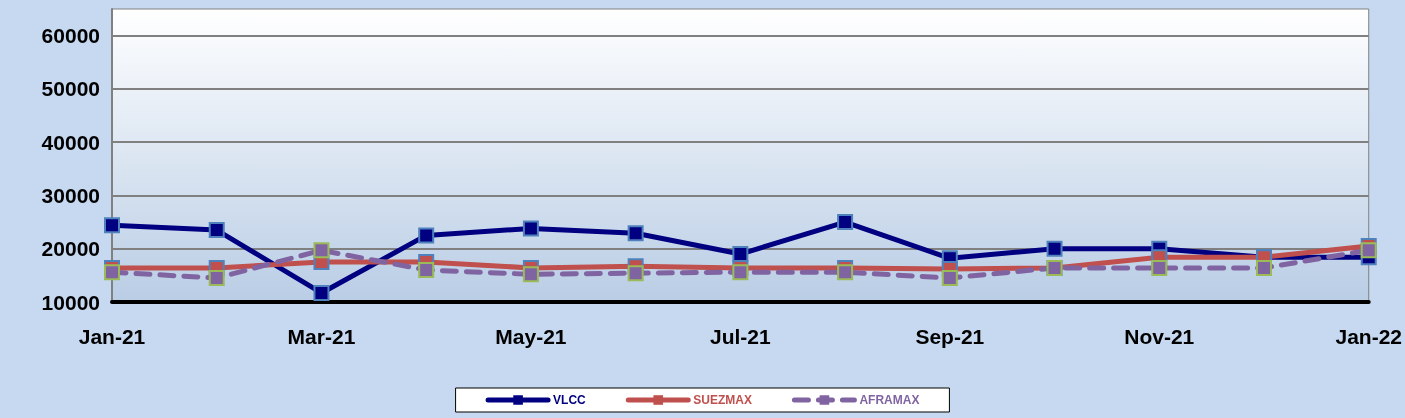 The width and height of the screenshot is (1405, 418). Describe the element at coordinates (70, 89) in the screenshot. I see `y-tick-label: 50000` at that location.